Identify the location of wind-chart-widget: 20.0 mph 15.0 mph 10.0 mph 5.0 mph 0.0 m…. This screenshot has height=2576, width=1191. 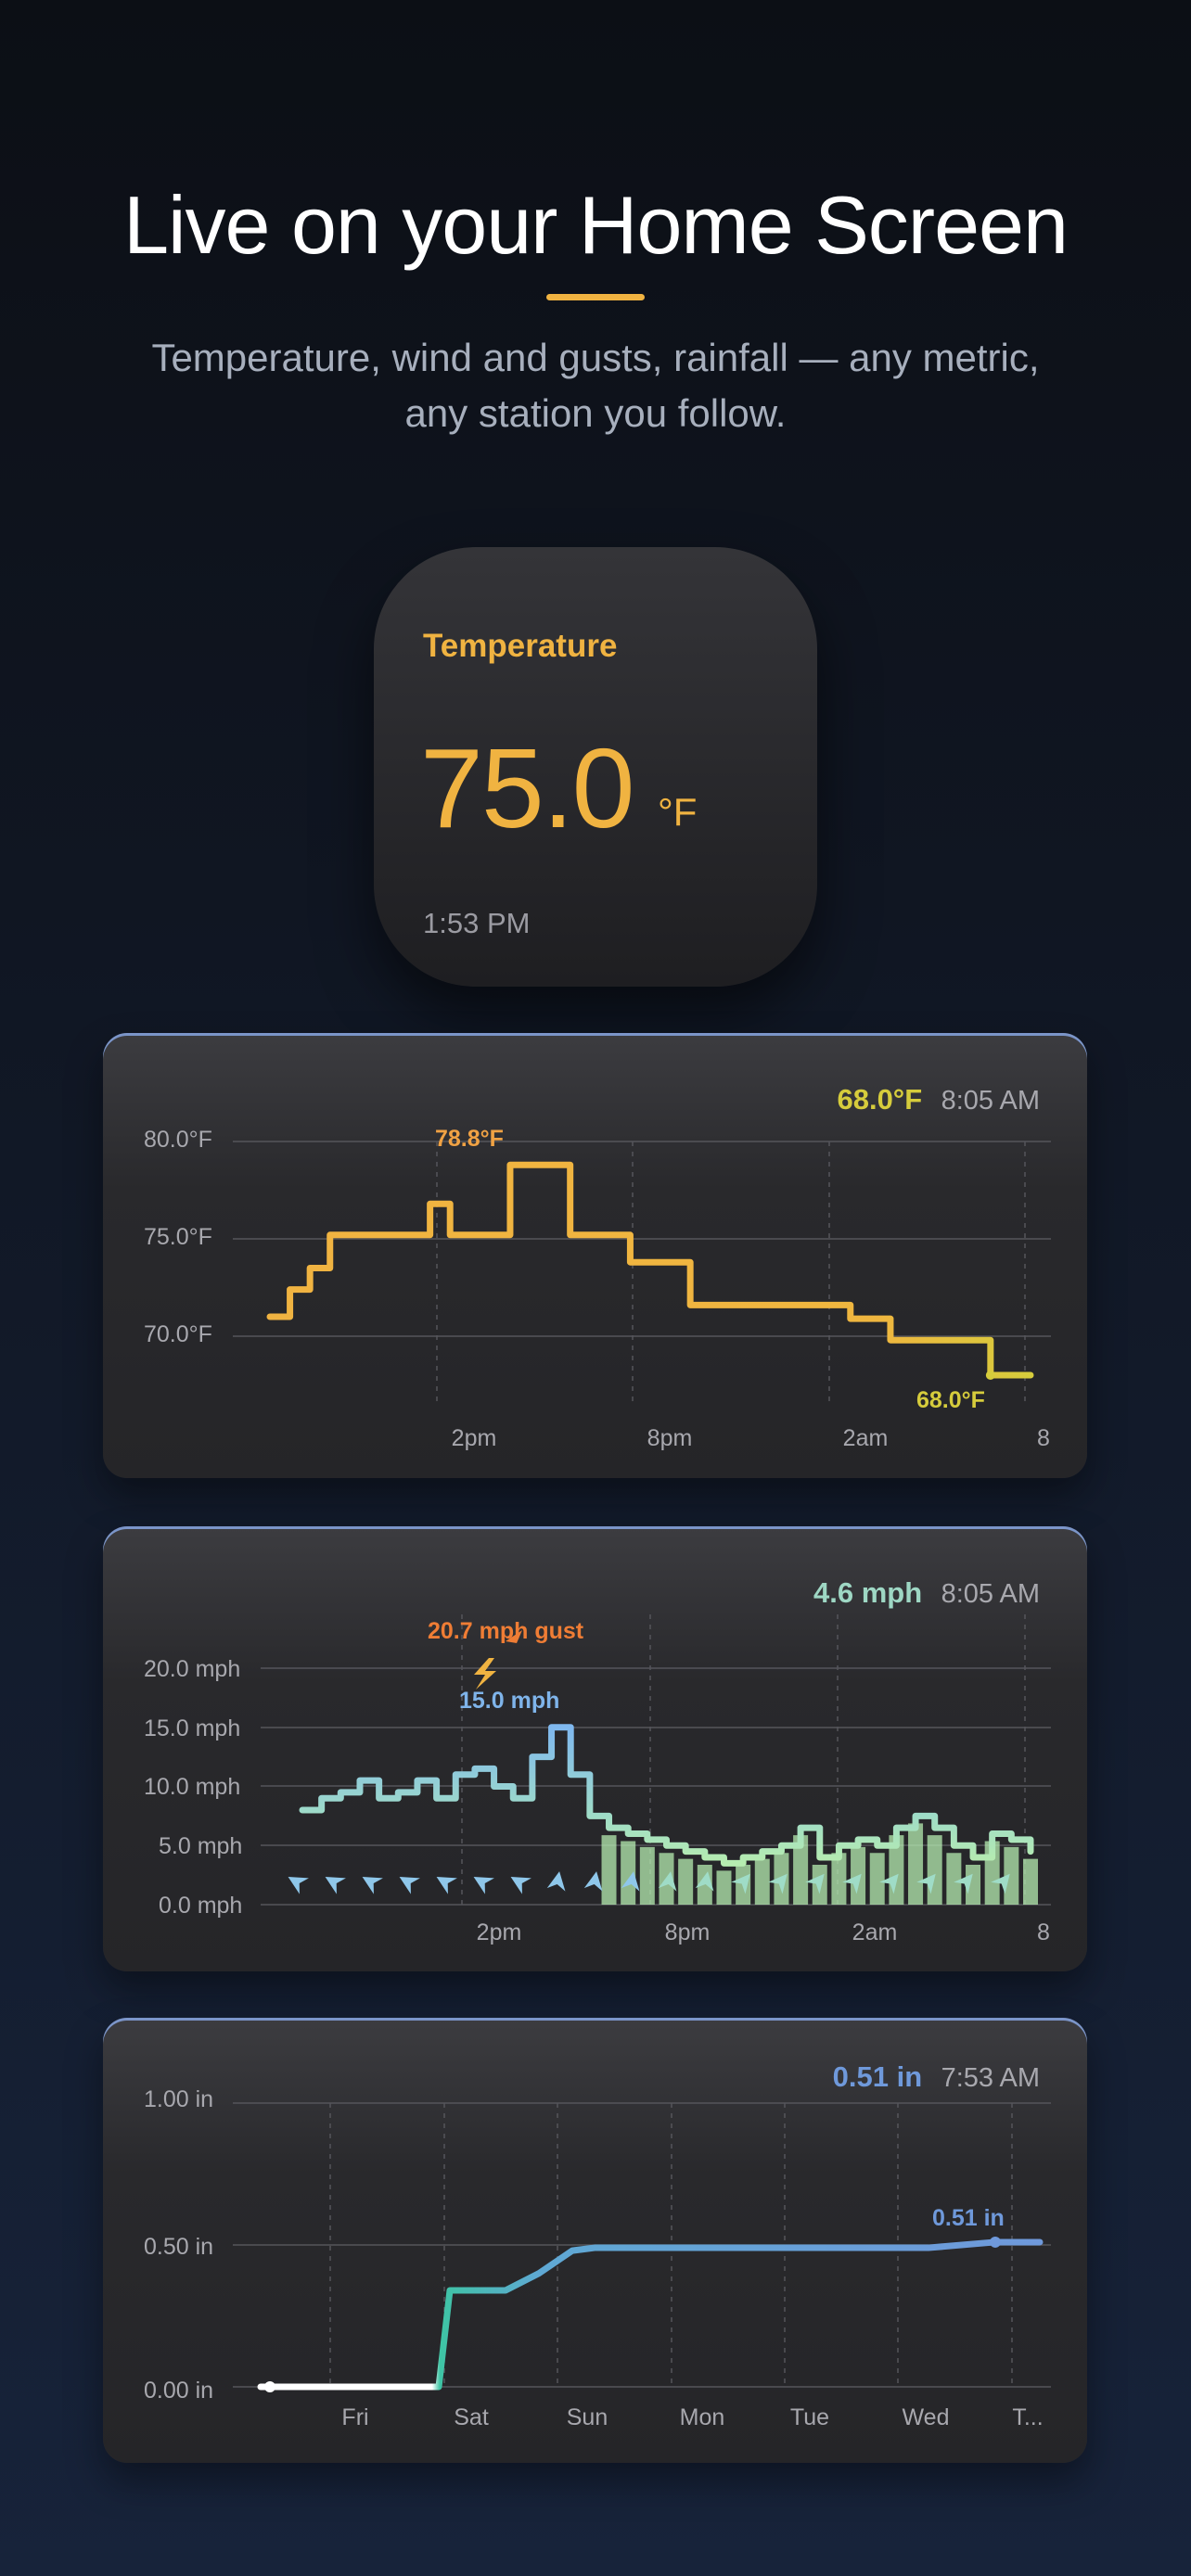
(595, 1748).